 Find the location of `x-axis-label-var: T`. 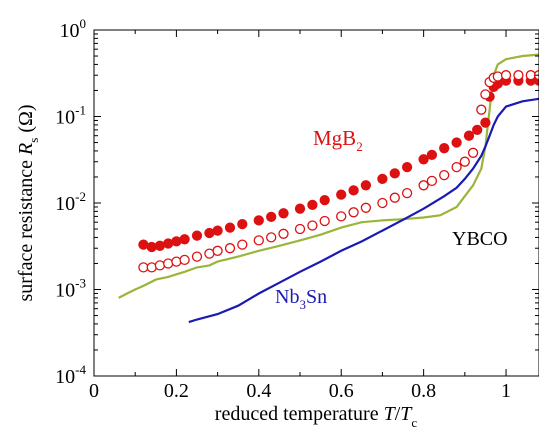

x-axis-label-var: T is located at coordinates (390, 414).